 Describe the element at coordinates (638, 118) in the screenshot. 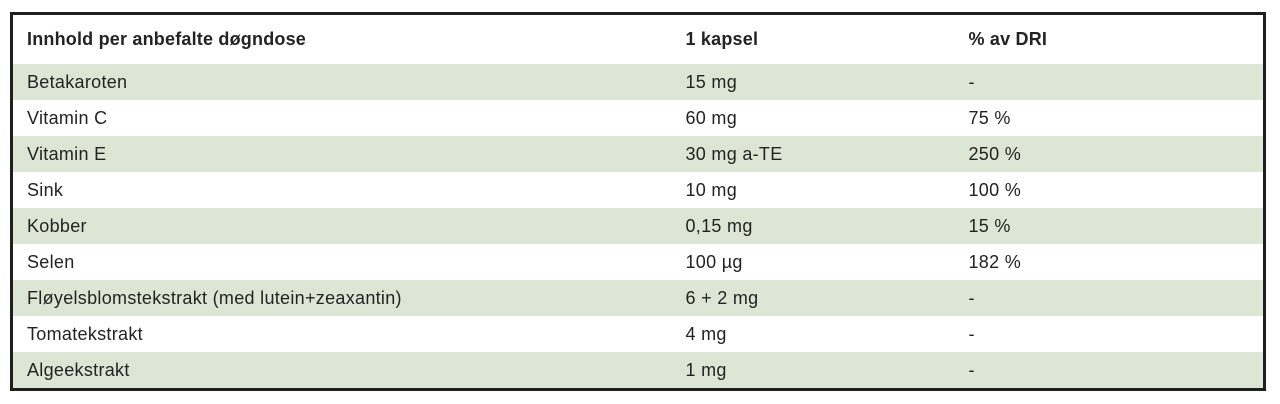

I see `table-row: Vitamin C 60 mg 75 %` at that location.